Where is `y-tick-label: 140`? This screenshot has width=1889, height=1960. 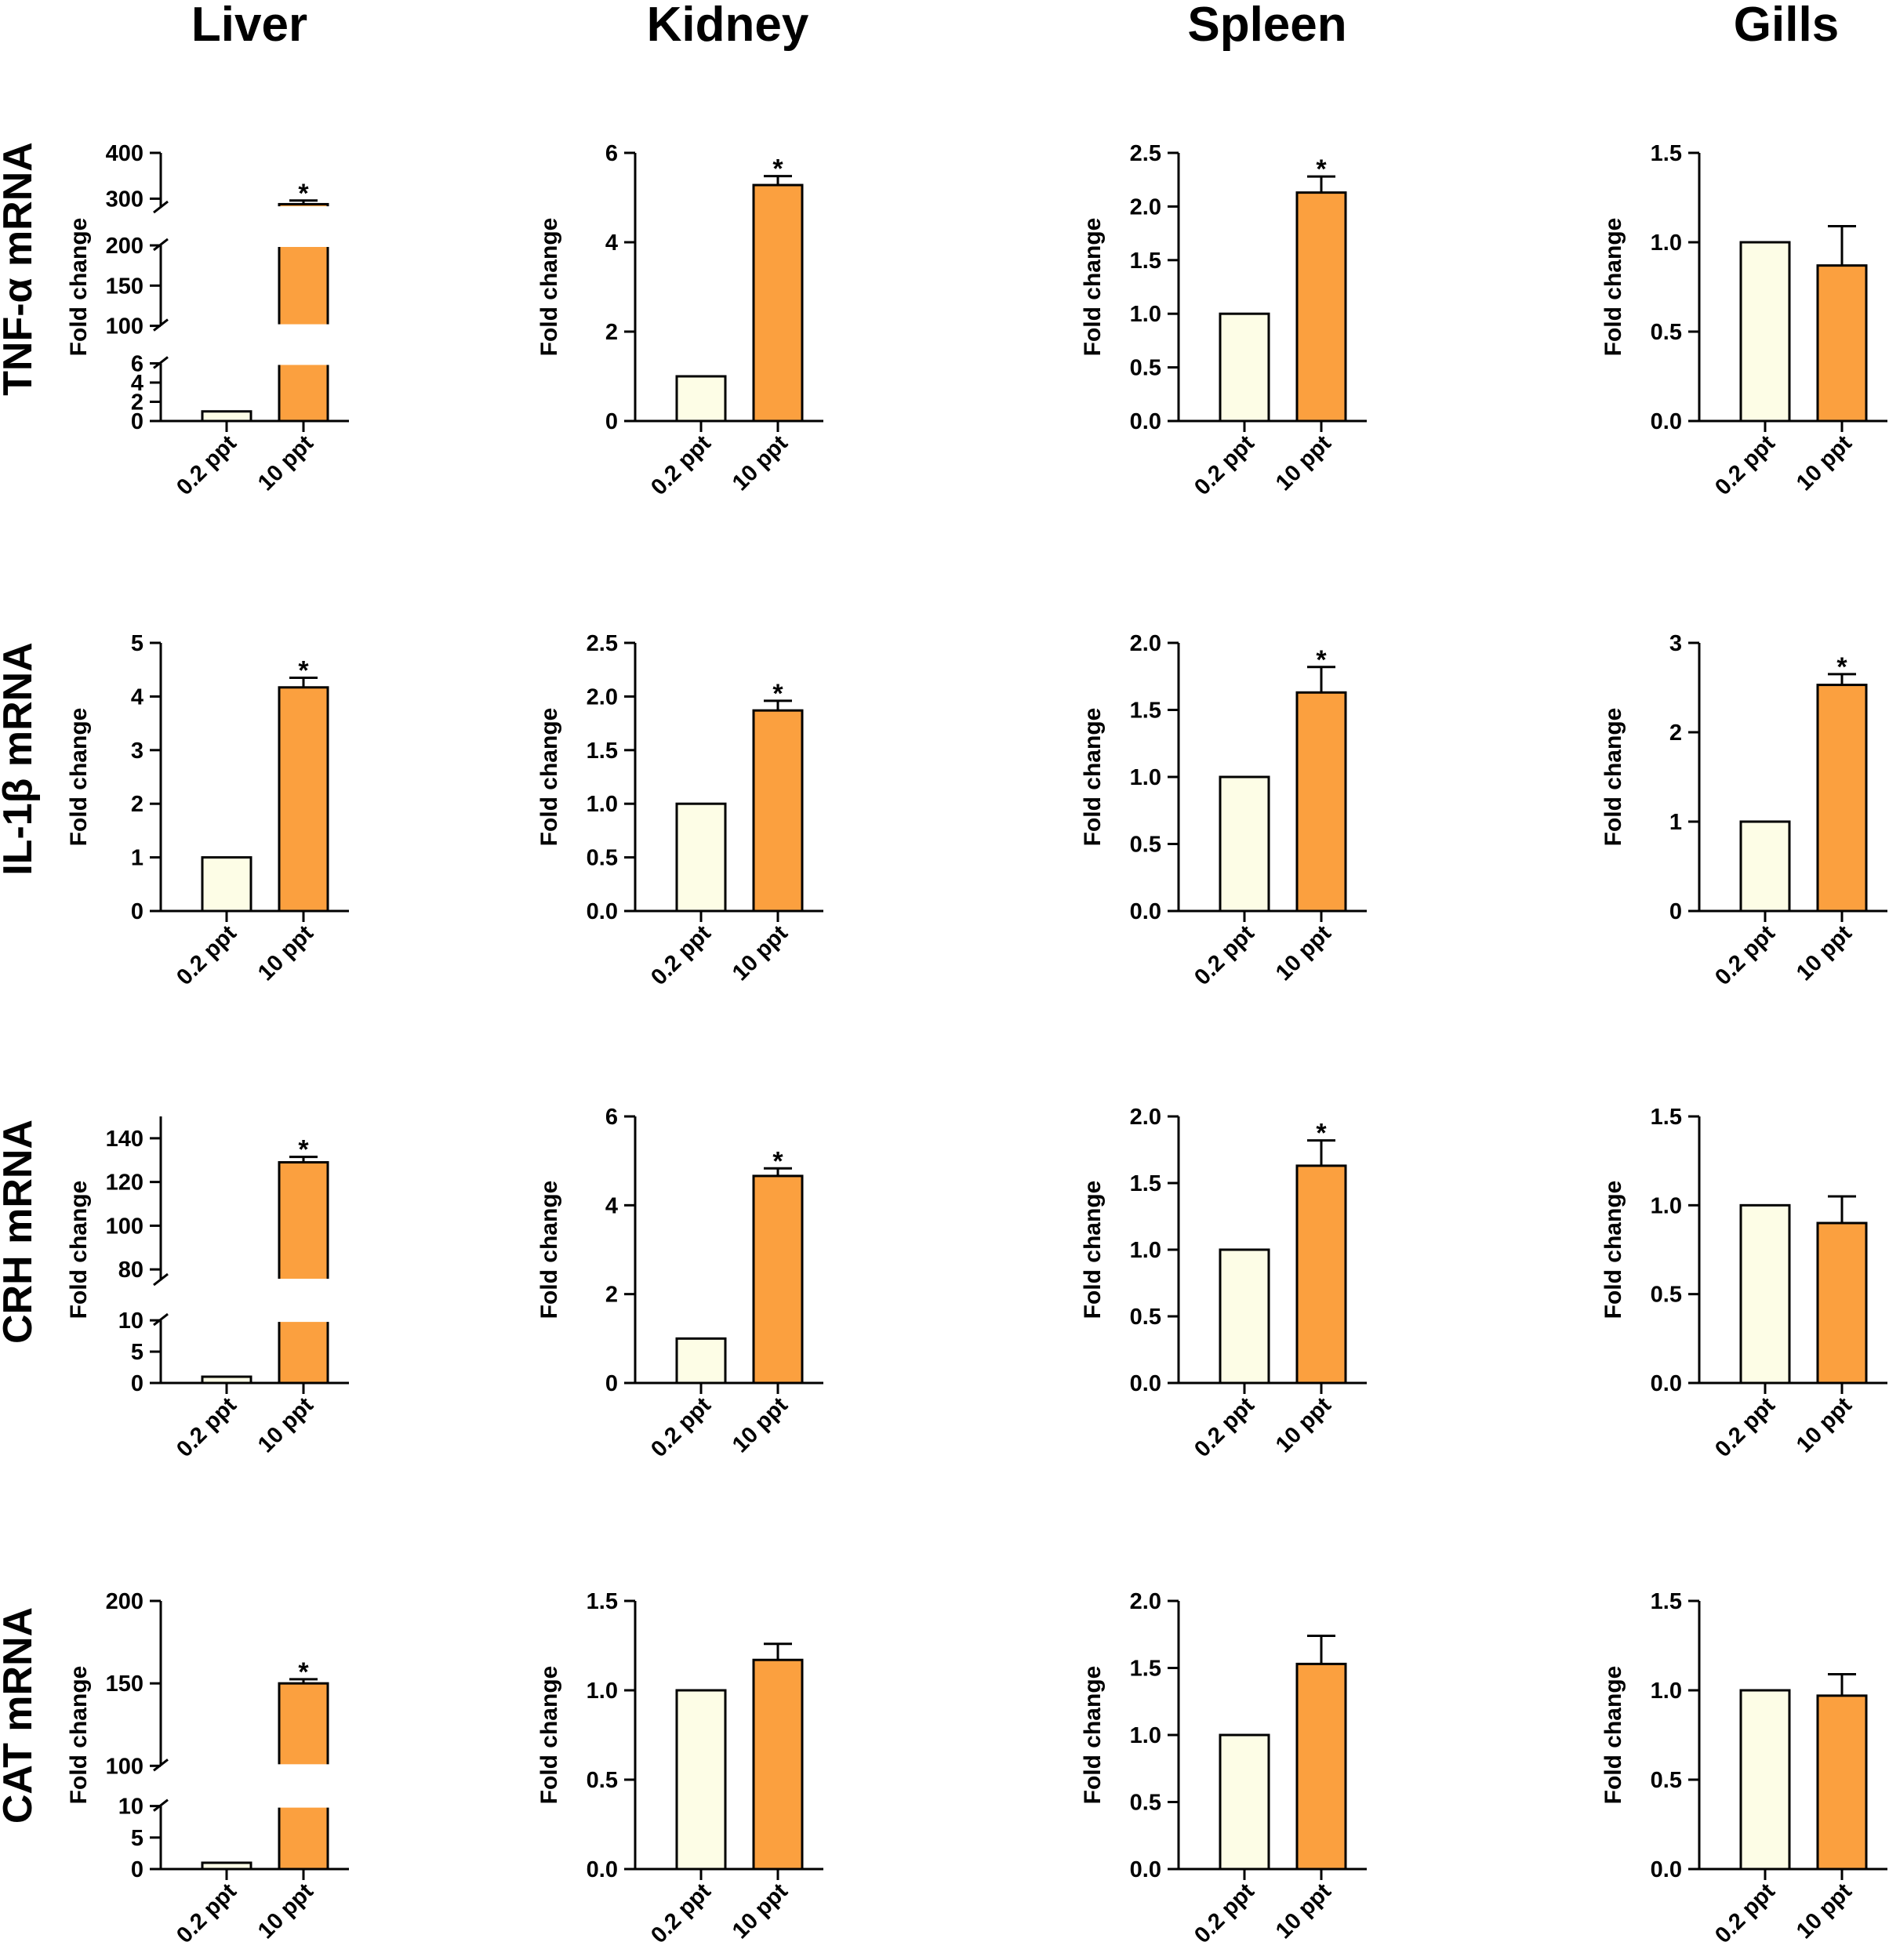 y-tick-label: 140 is located at coordinates (124, 1139).